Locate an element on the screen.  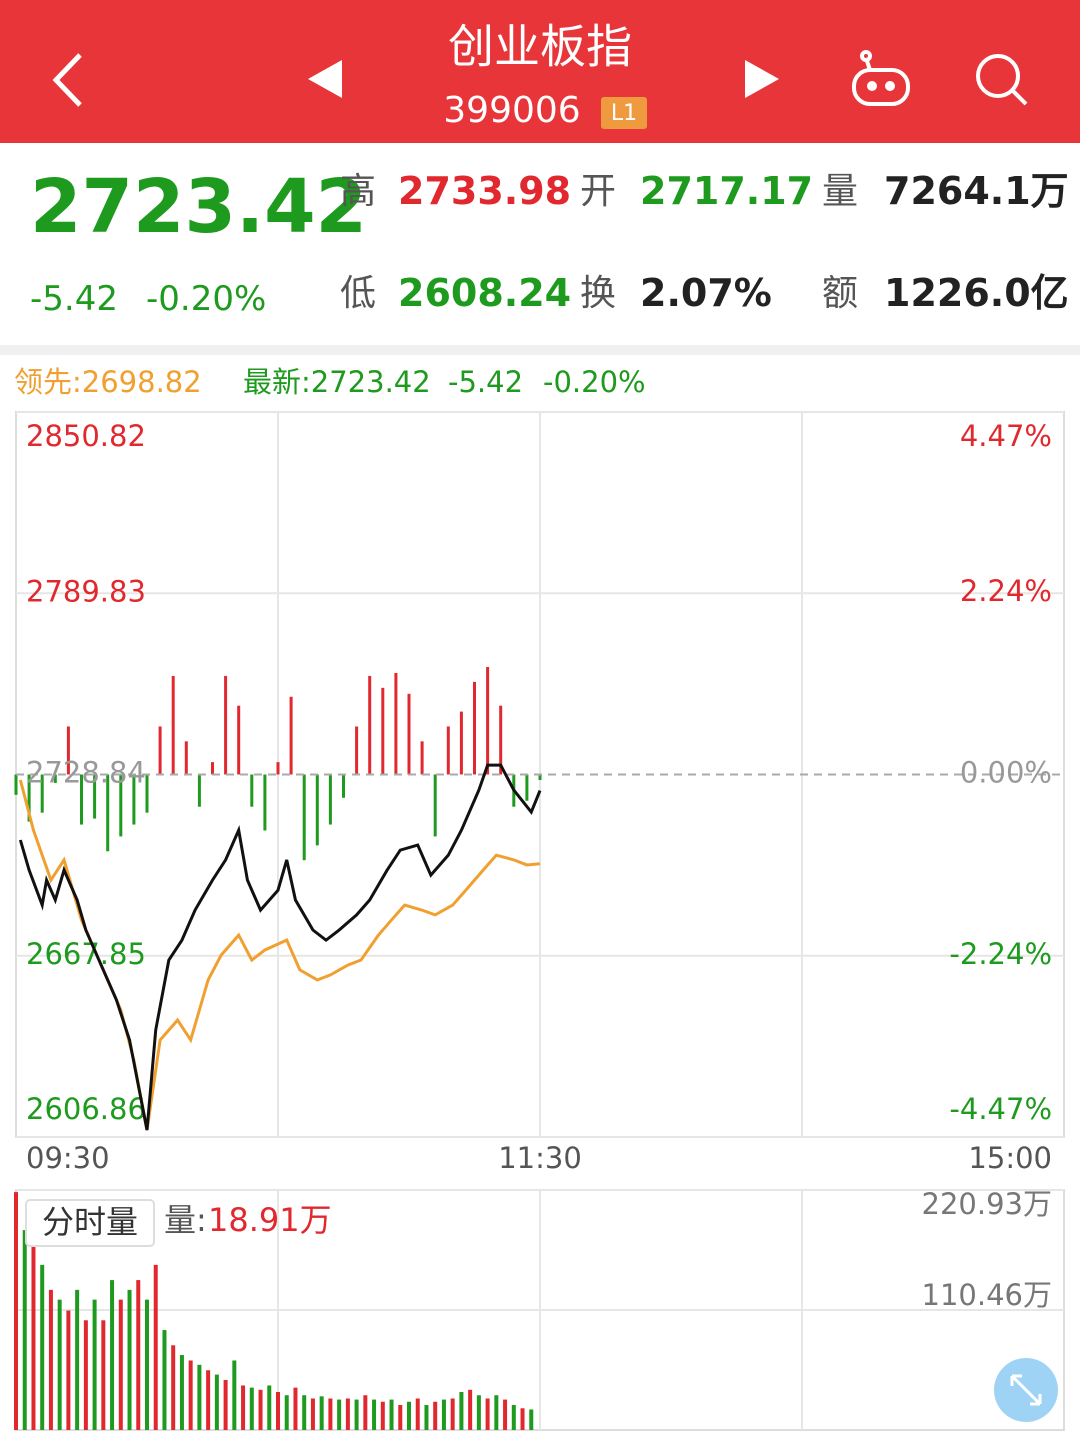
back-button is located at coordinates (67, 80).